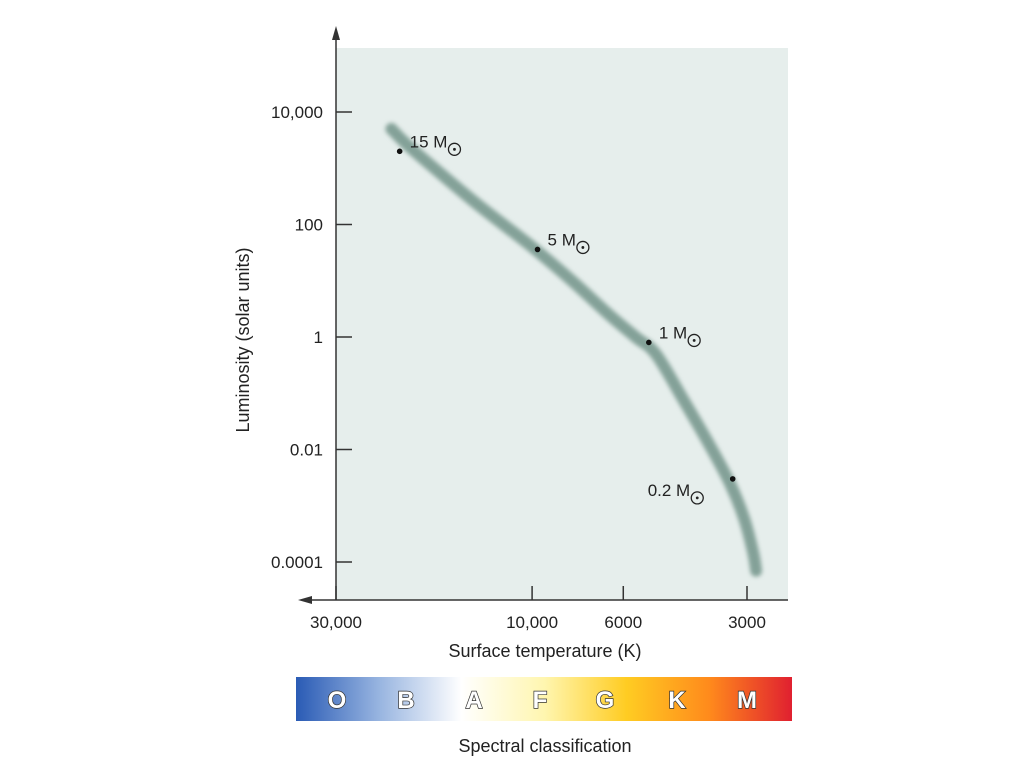 This screenshot has width=1024, height=768. Describe the element at coordinates (297, 112) in the screenshot. I see `y-tick-label: 10,000` at that location.